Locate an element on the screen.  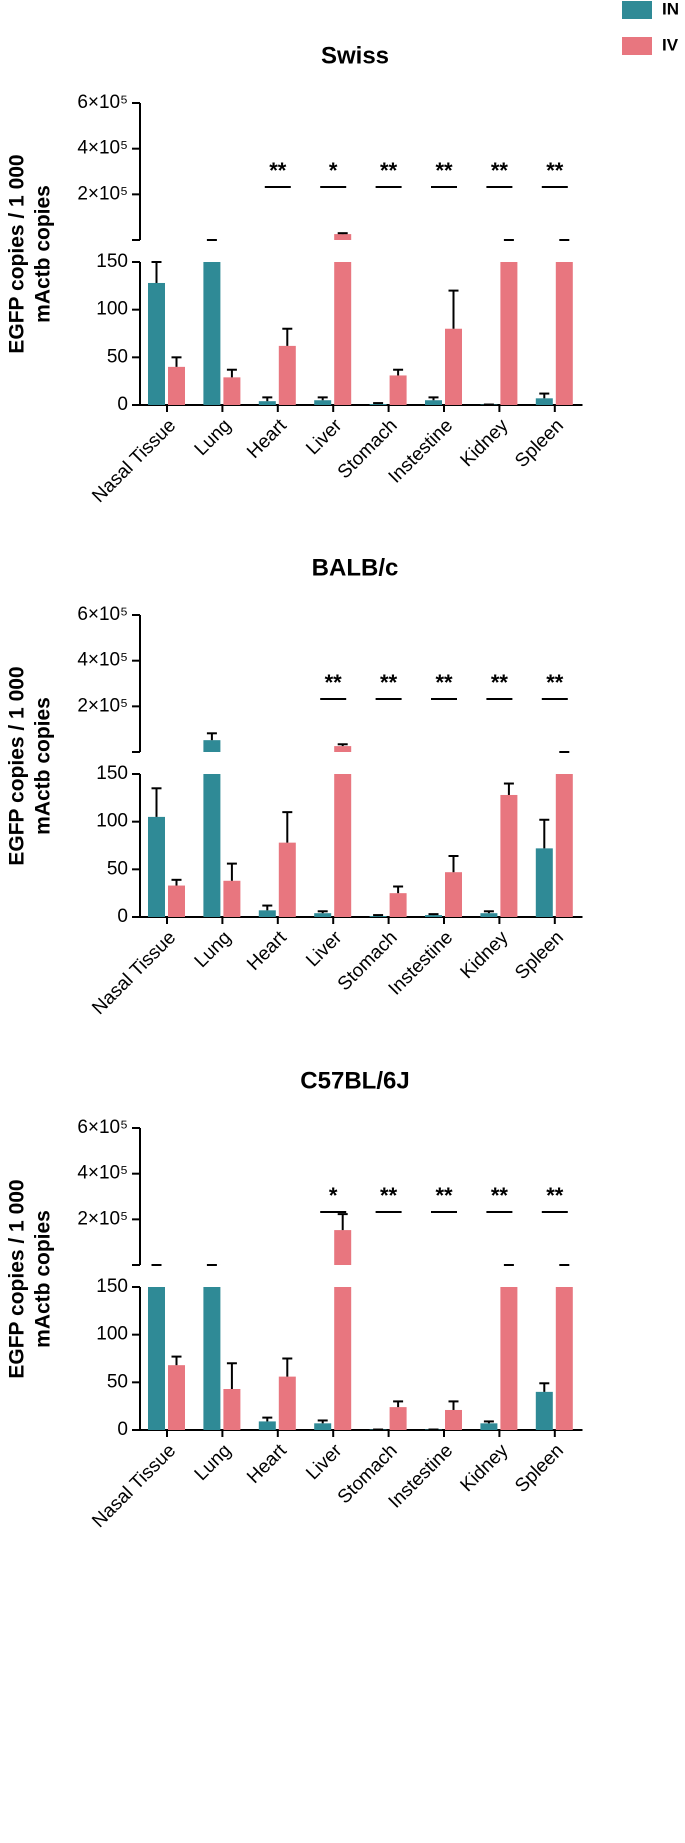
legend-label: IV is located at coordinates (670, 44).